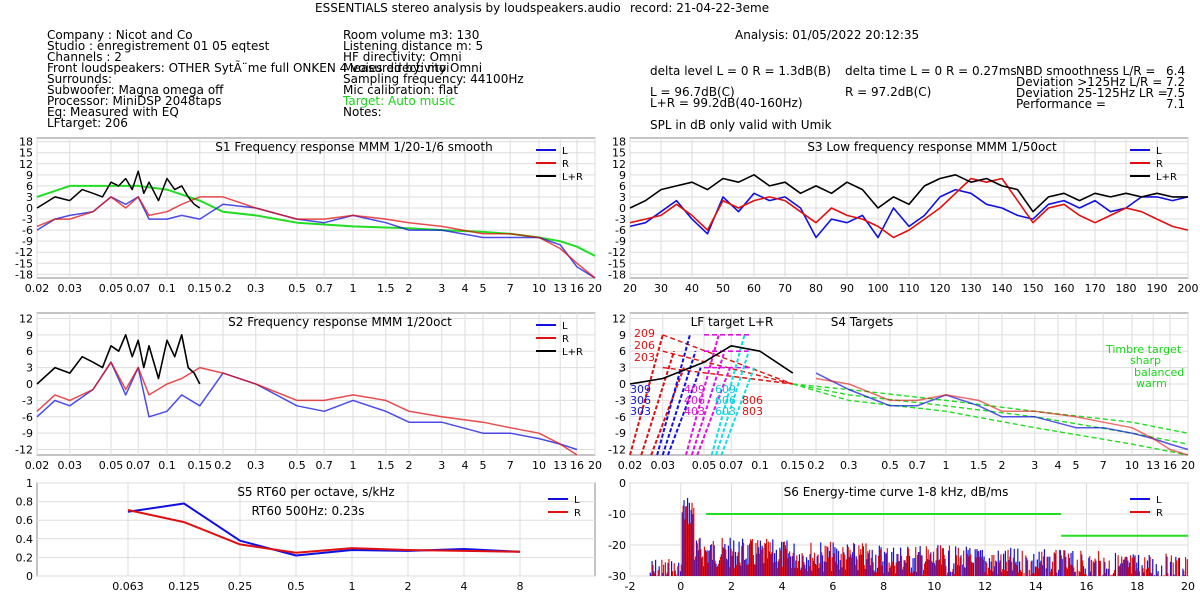  What do you see at coordinates (324, 465) in the screenshot?
I see `x-tick-label: 0.7` at bounding box center [324, 465].